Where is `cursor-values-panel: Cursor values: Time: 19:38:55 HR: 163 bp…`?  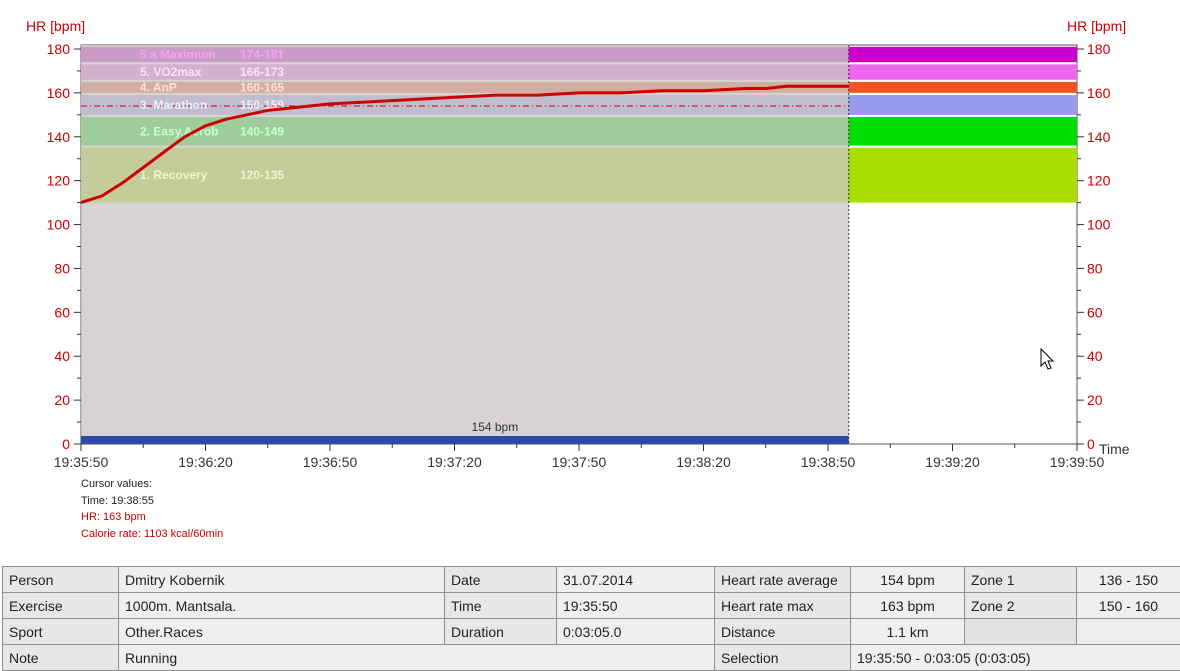 cursor-values-panel: Cursor values: Time: 19:38:55 HR: 163 bp… is located at coordinates (152, 509).